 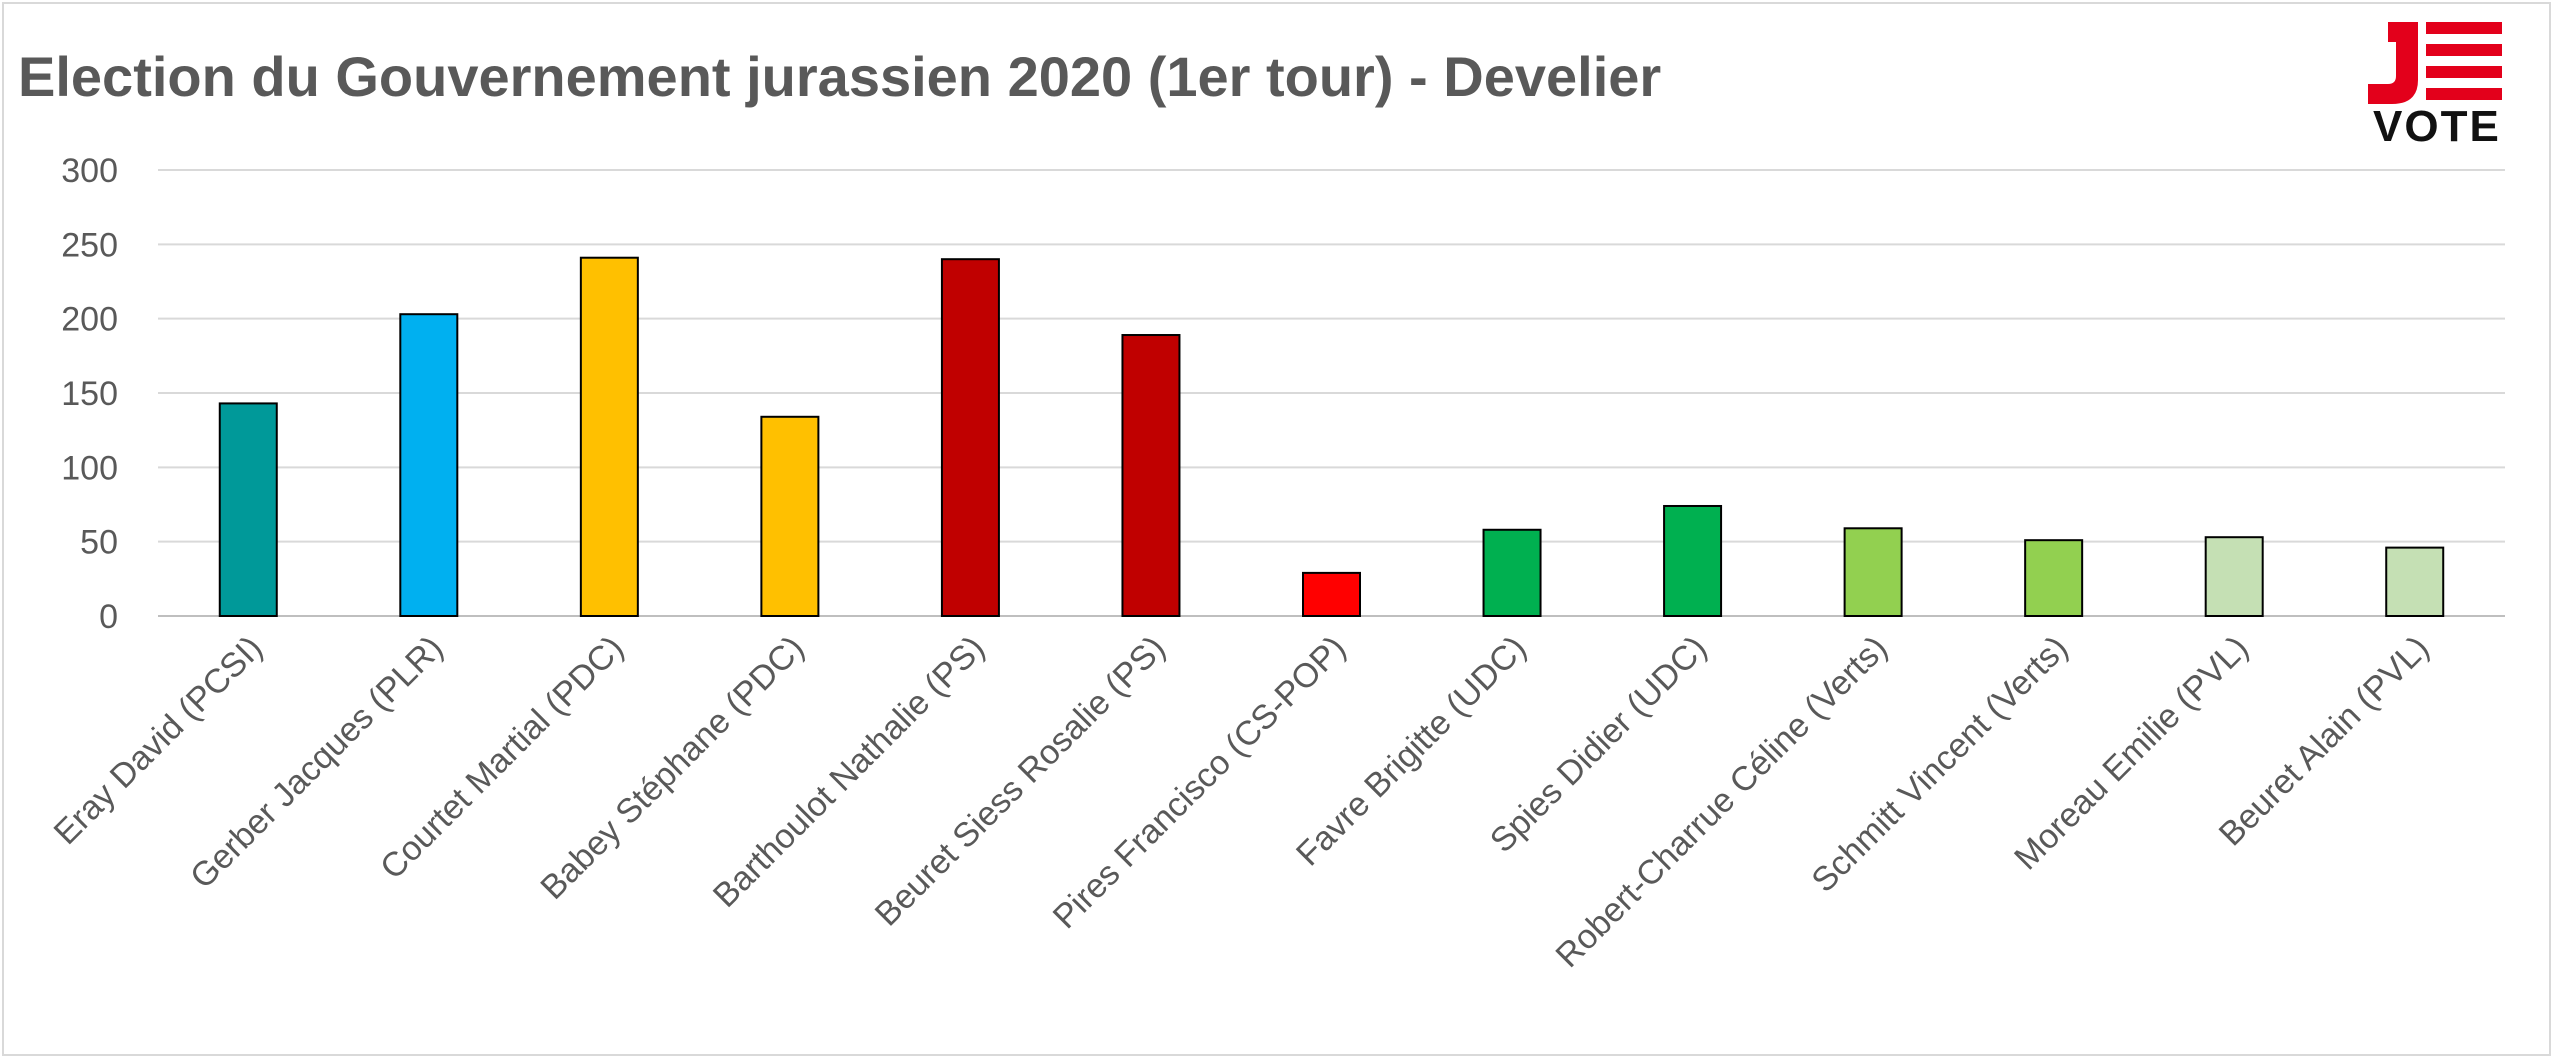 I want to click on y-axis-ticks: 0 50 100 150 200 250 300, so click(x=89, y=394).